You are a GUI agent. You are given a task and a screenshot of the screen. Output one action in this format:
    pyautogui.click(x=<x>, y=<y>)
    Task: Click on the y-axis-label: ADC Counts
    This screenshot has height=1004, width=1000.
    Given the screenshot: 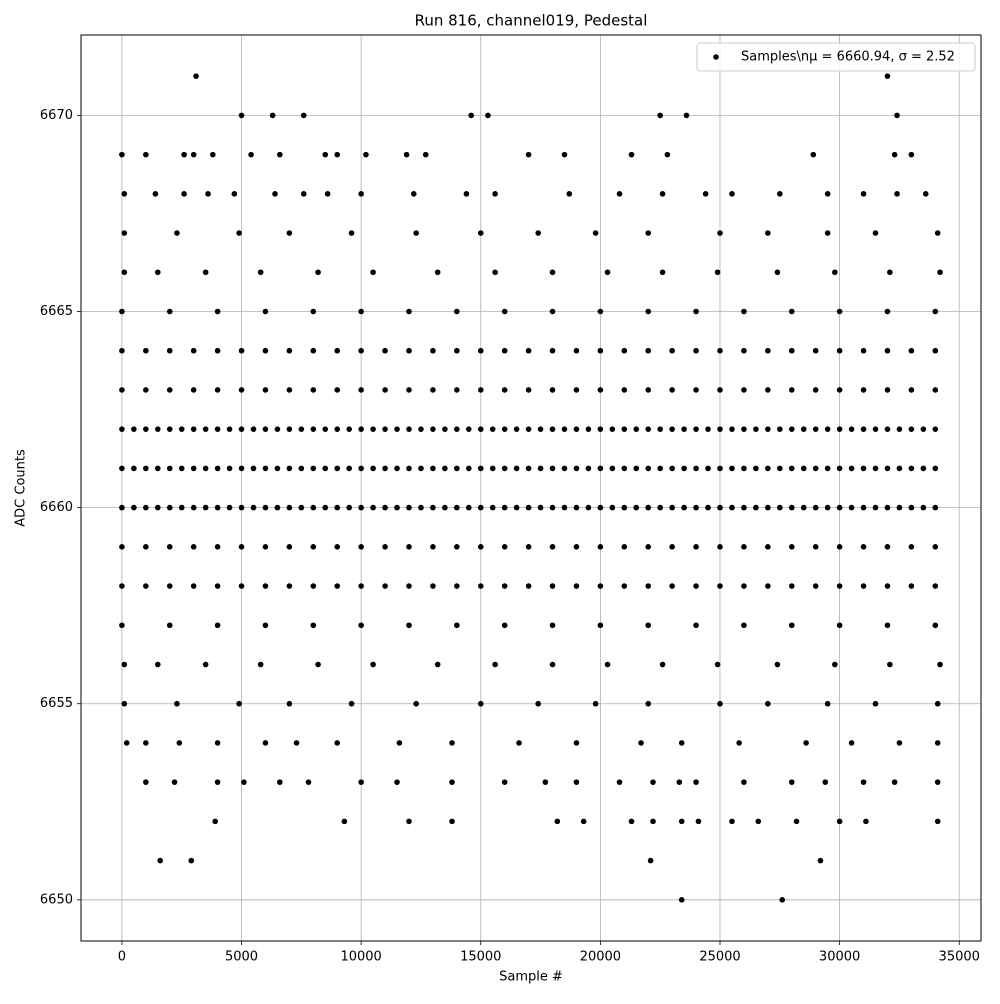 What is the action you would take?
    pyautogui.click(x=21, y=488)
    